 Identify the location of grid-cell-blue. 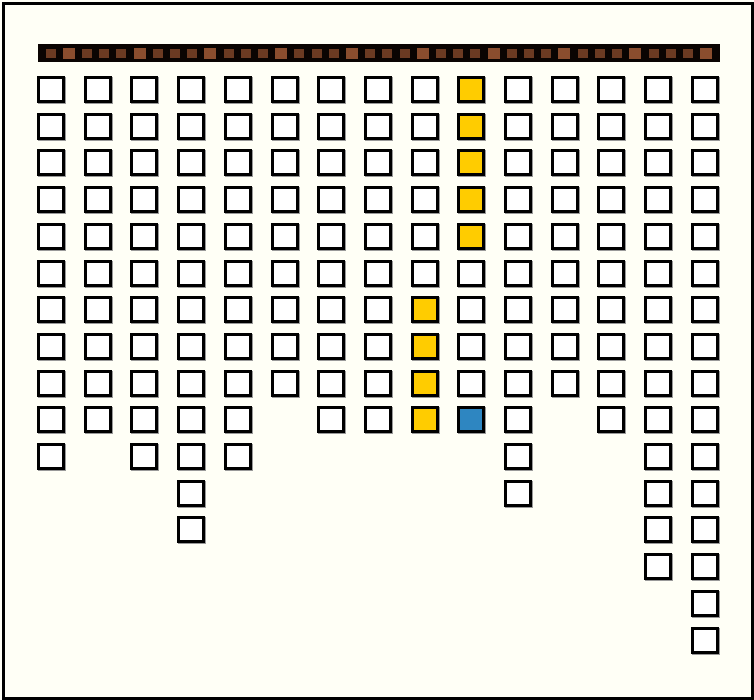
(471, 419).